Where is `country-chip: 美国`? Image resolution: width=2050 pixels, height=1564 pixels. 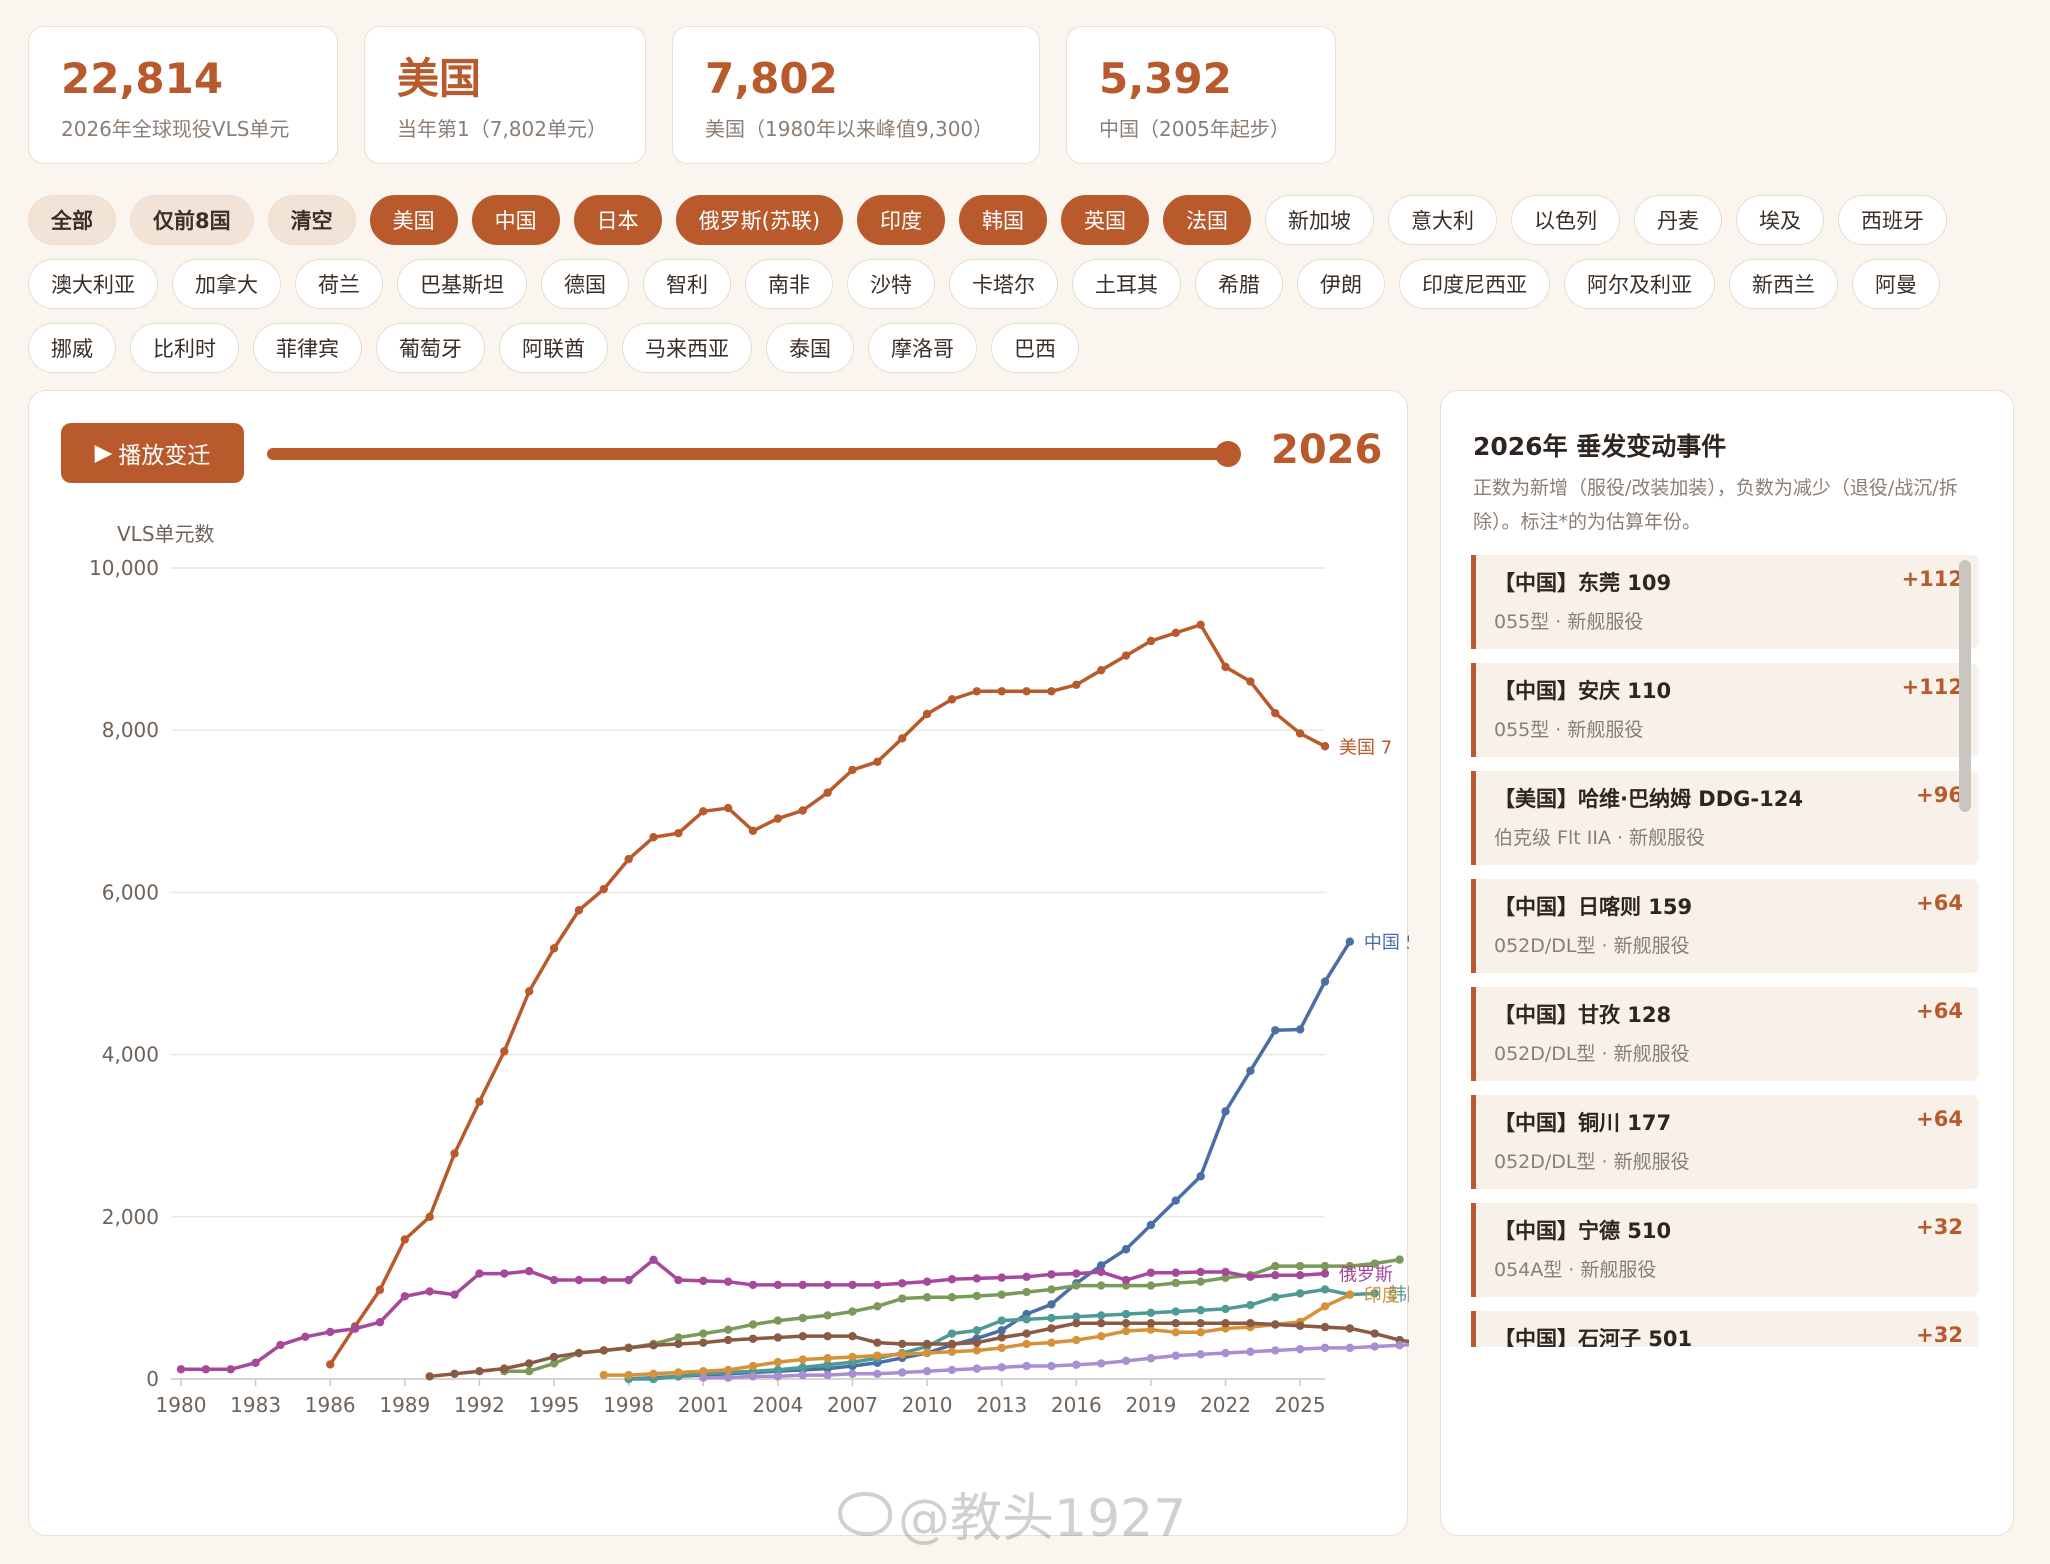 country-chip: 美国 is located at coordinates (413, 220).